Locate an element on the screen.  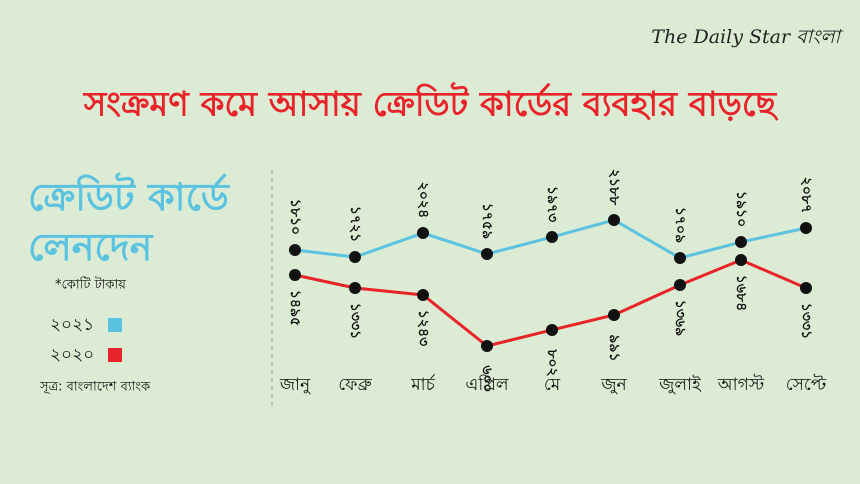
value-label: ৬০০ is located at coordinates (487, 378).